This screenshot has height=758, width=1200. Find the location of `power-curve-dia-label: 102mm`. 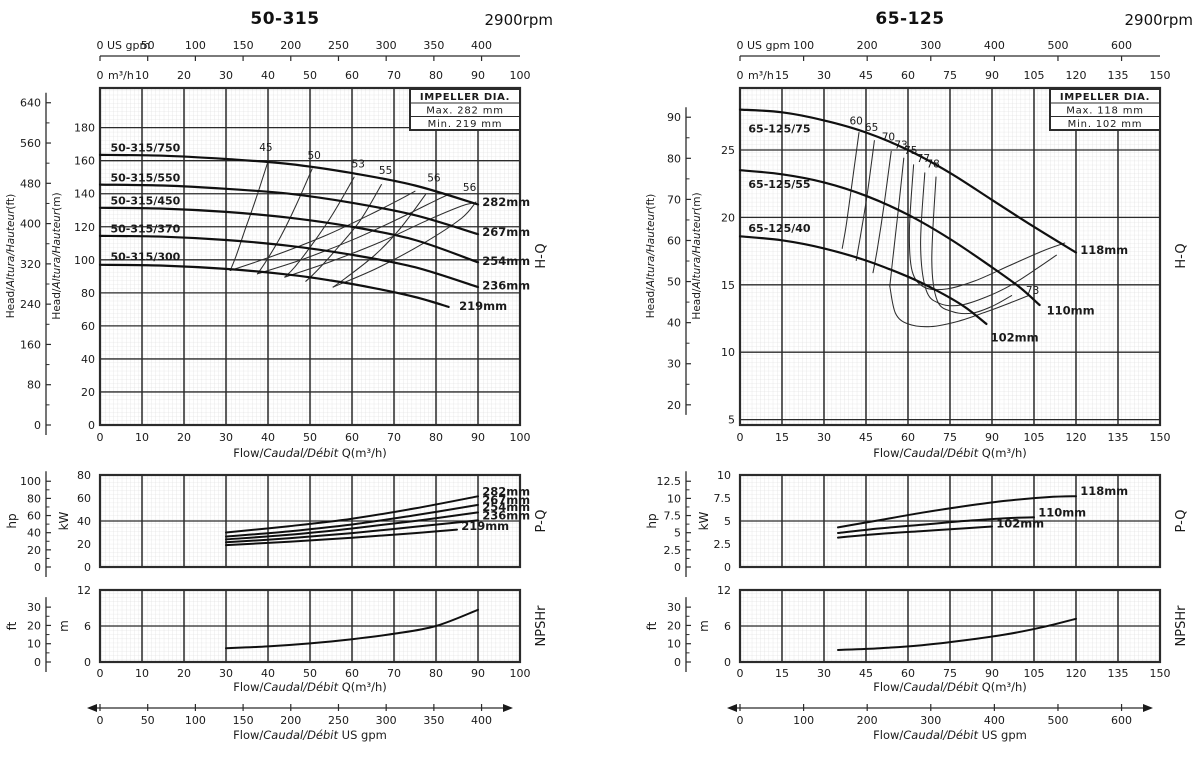

power-curve-dia-label: 102mm is located at coordinates (1020, 523).